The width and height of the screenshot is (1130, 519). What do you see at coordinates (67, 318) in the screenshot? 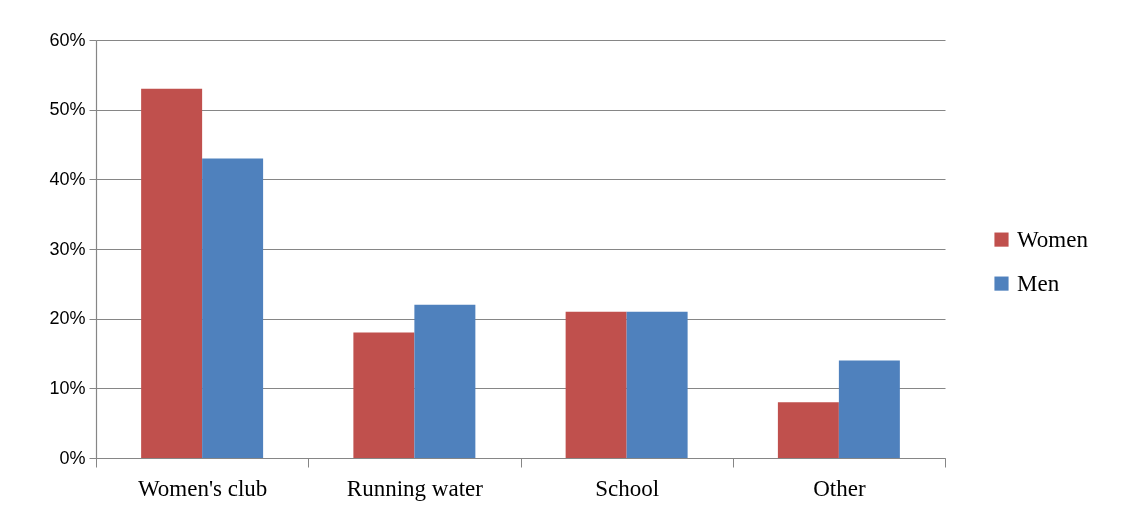
I see `y-tick-label: 20%` at bounding box center [67, 318].